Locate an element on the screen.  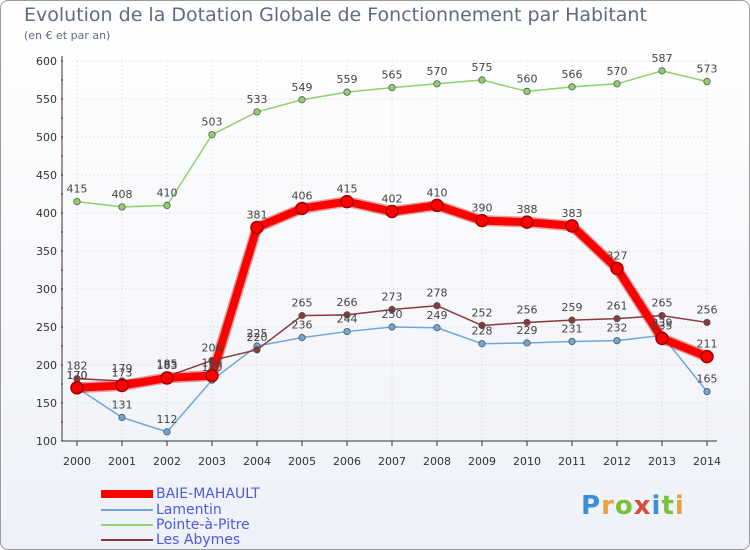
data-label-les-abymes-2003: 206 is located at coordinates (212, 347).